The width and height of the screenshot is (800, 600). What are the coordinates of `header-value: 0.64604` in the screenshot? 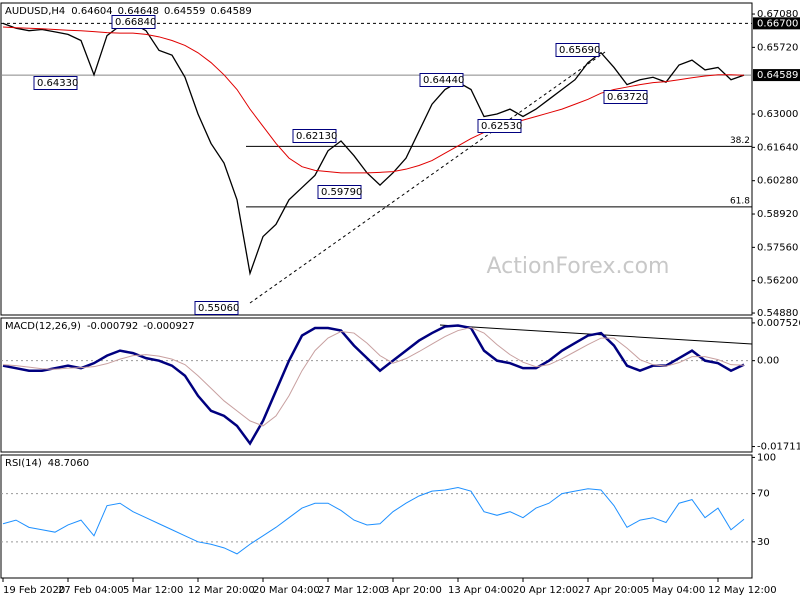 It's located at (91, 11).